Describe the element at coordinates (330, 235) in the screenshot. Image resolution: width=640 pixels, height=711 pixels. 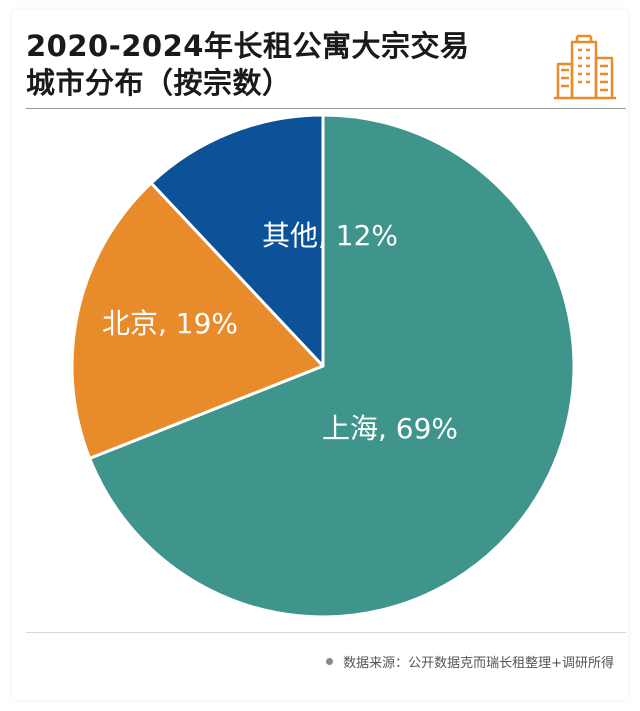
I see `pie-label-3: 其他, 12%` at that location.